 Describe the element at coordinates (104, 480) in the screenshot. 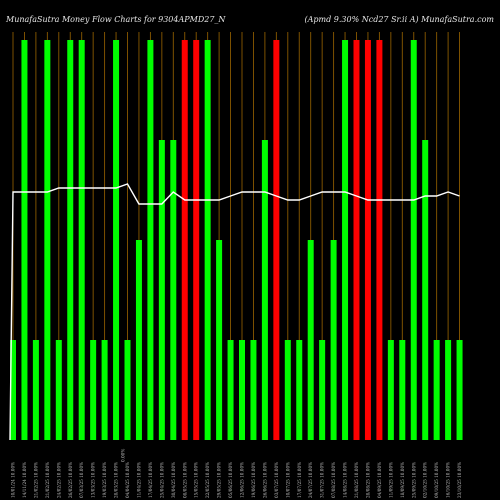

I see `x-tick-label: 19/03/25 10.00%` at that location.